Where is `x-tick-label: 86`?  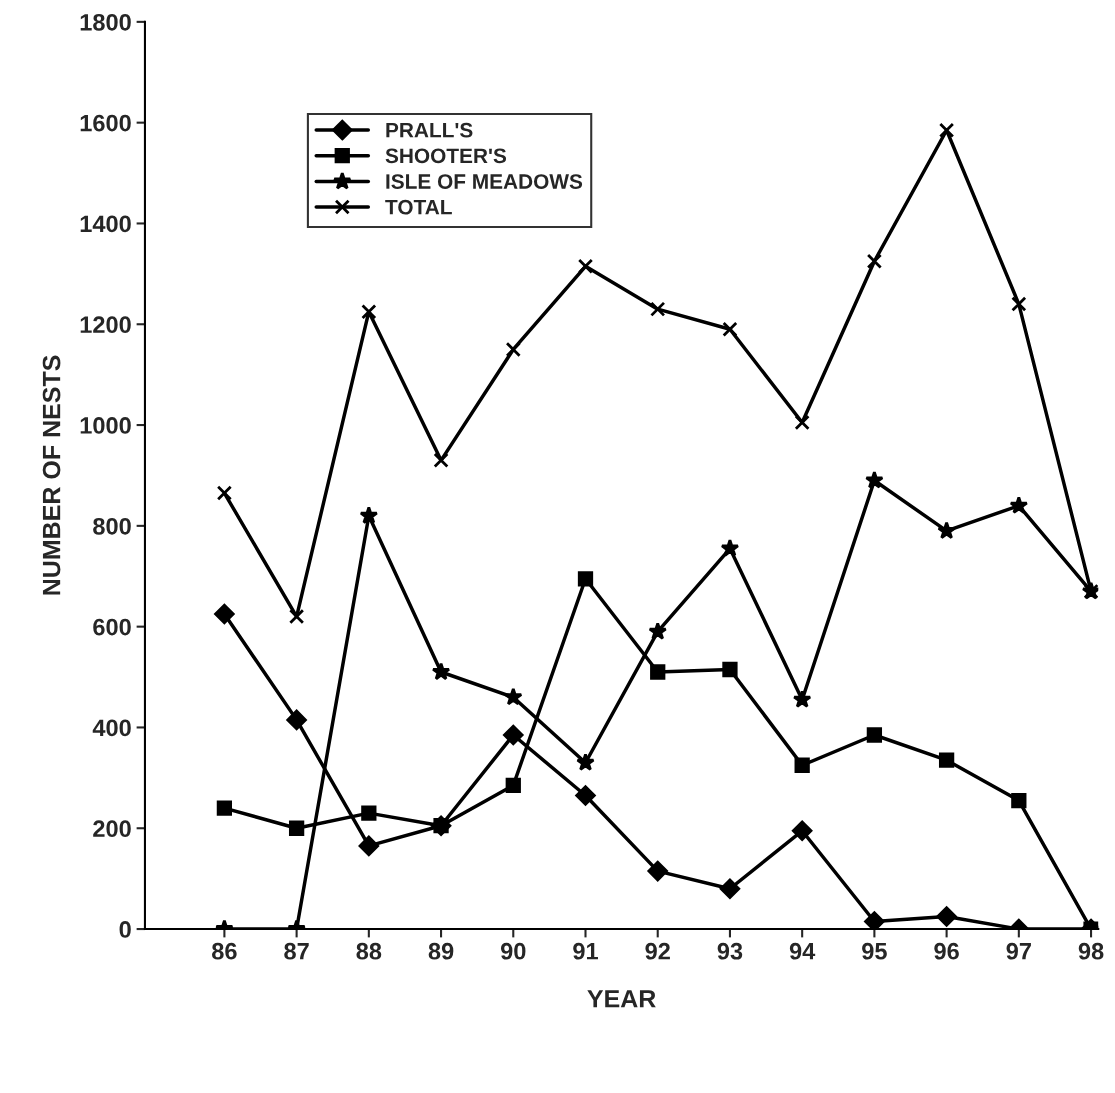
x-tick-label: 86 is located at coordinates (224, 951).